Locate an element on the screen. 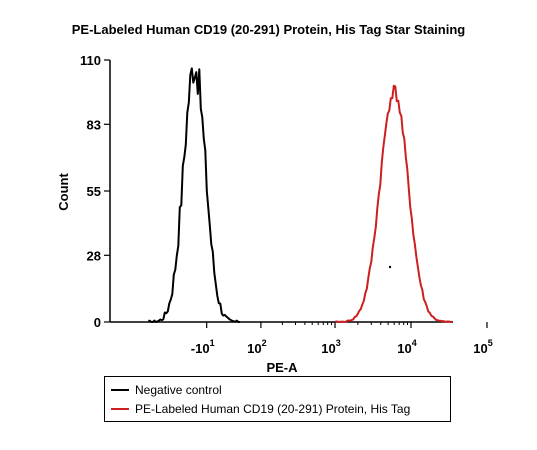 This screenshot has height=450, width=537. y-tick-label: 28 is located at coordinates (94, 255).